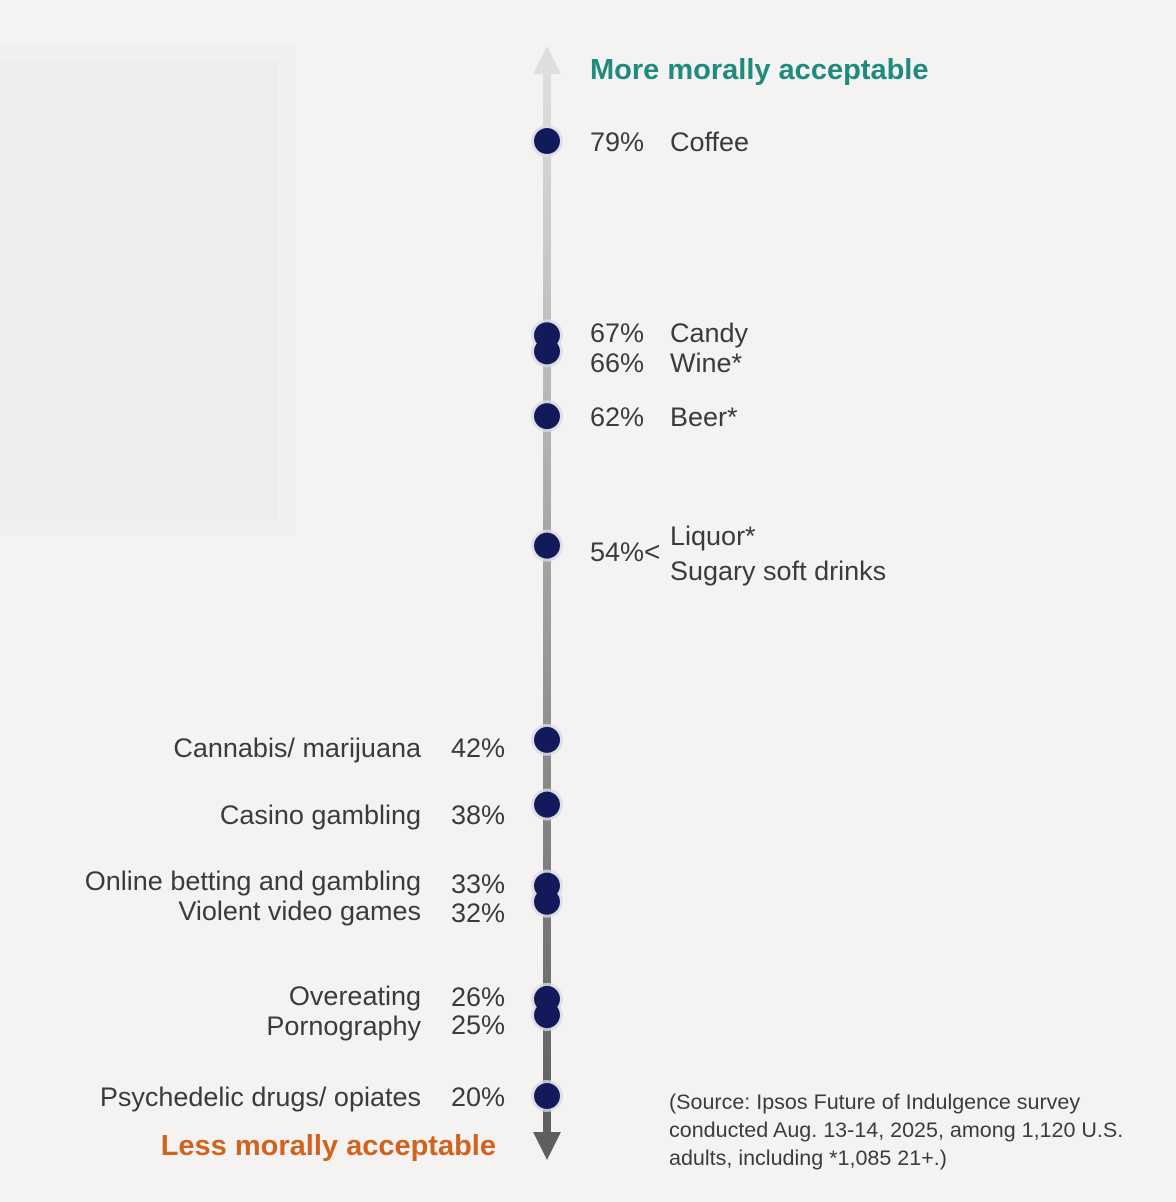 The width and height of the screenshot is (1176, 1202). Describe the element at coordinates (547, 60) in the screenshot. I see `arrow-up-icon` at that location.